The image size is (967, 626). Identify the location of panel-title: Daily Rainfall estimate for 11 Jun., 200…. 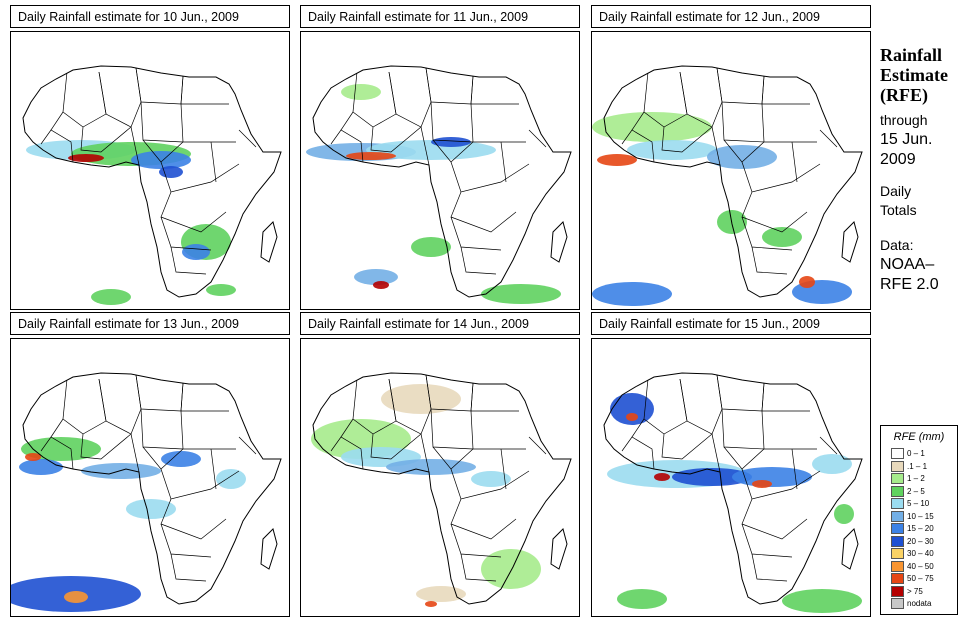
(440, 16).